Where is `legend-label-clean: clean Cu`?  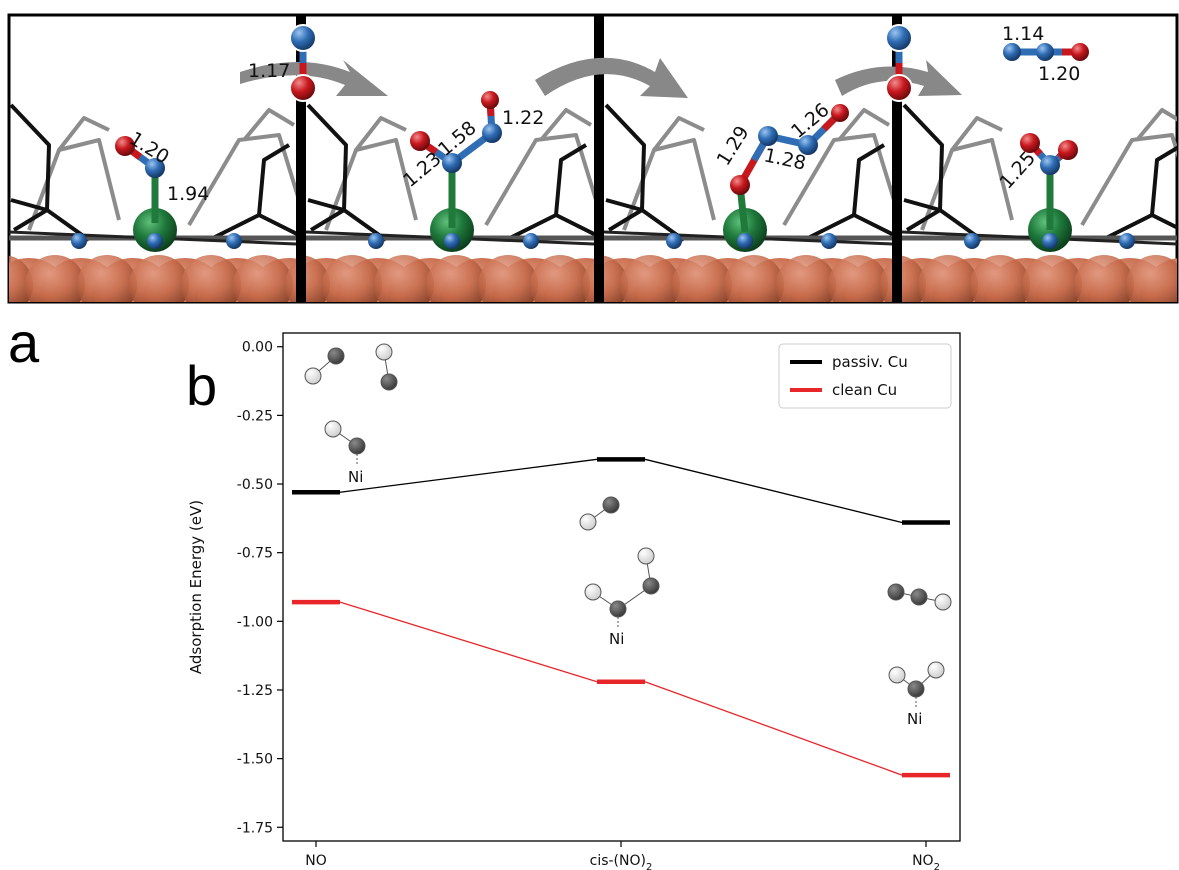 legend-label-clean: clean Cu is located at coordinates (864, 390).